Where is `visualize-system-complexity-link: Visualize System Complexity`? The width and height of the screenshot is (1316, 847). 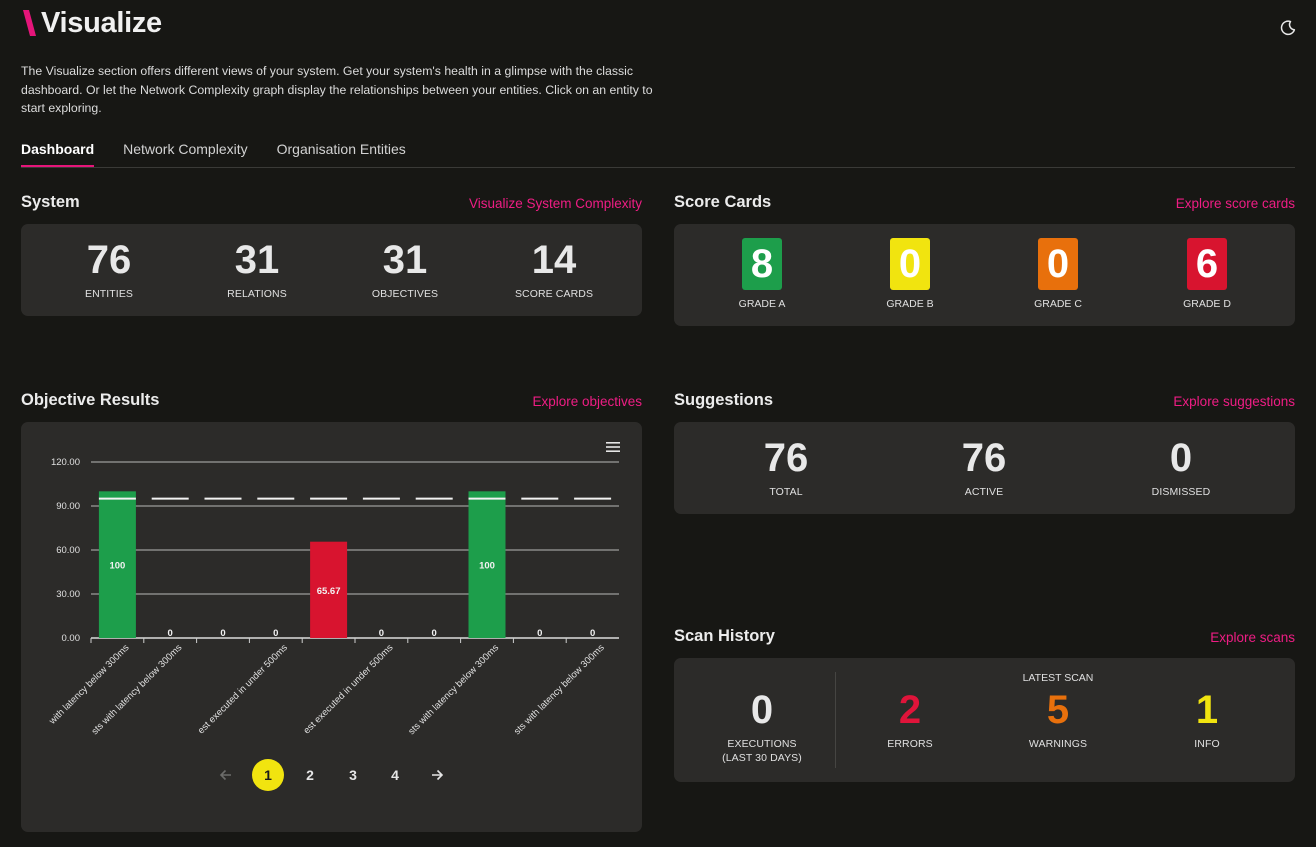 visualize-system-complexity-link: Visualize System Complexity is located at coordinates (555, 203).